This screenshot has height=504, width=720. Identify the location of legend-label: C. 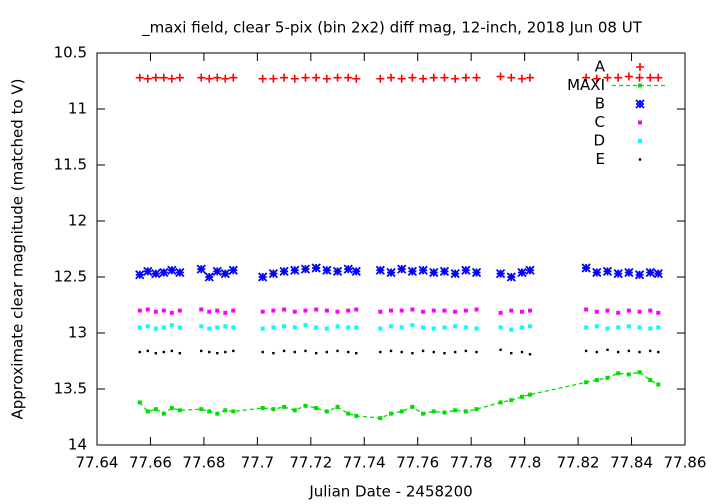
(600, 122).